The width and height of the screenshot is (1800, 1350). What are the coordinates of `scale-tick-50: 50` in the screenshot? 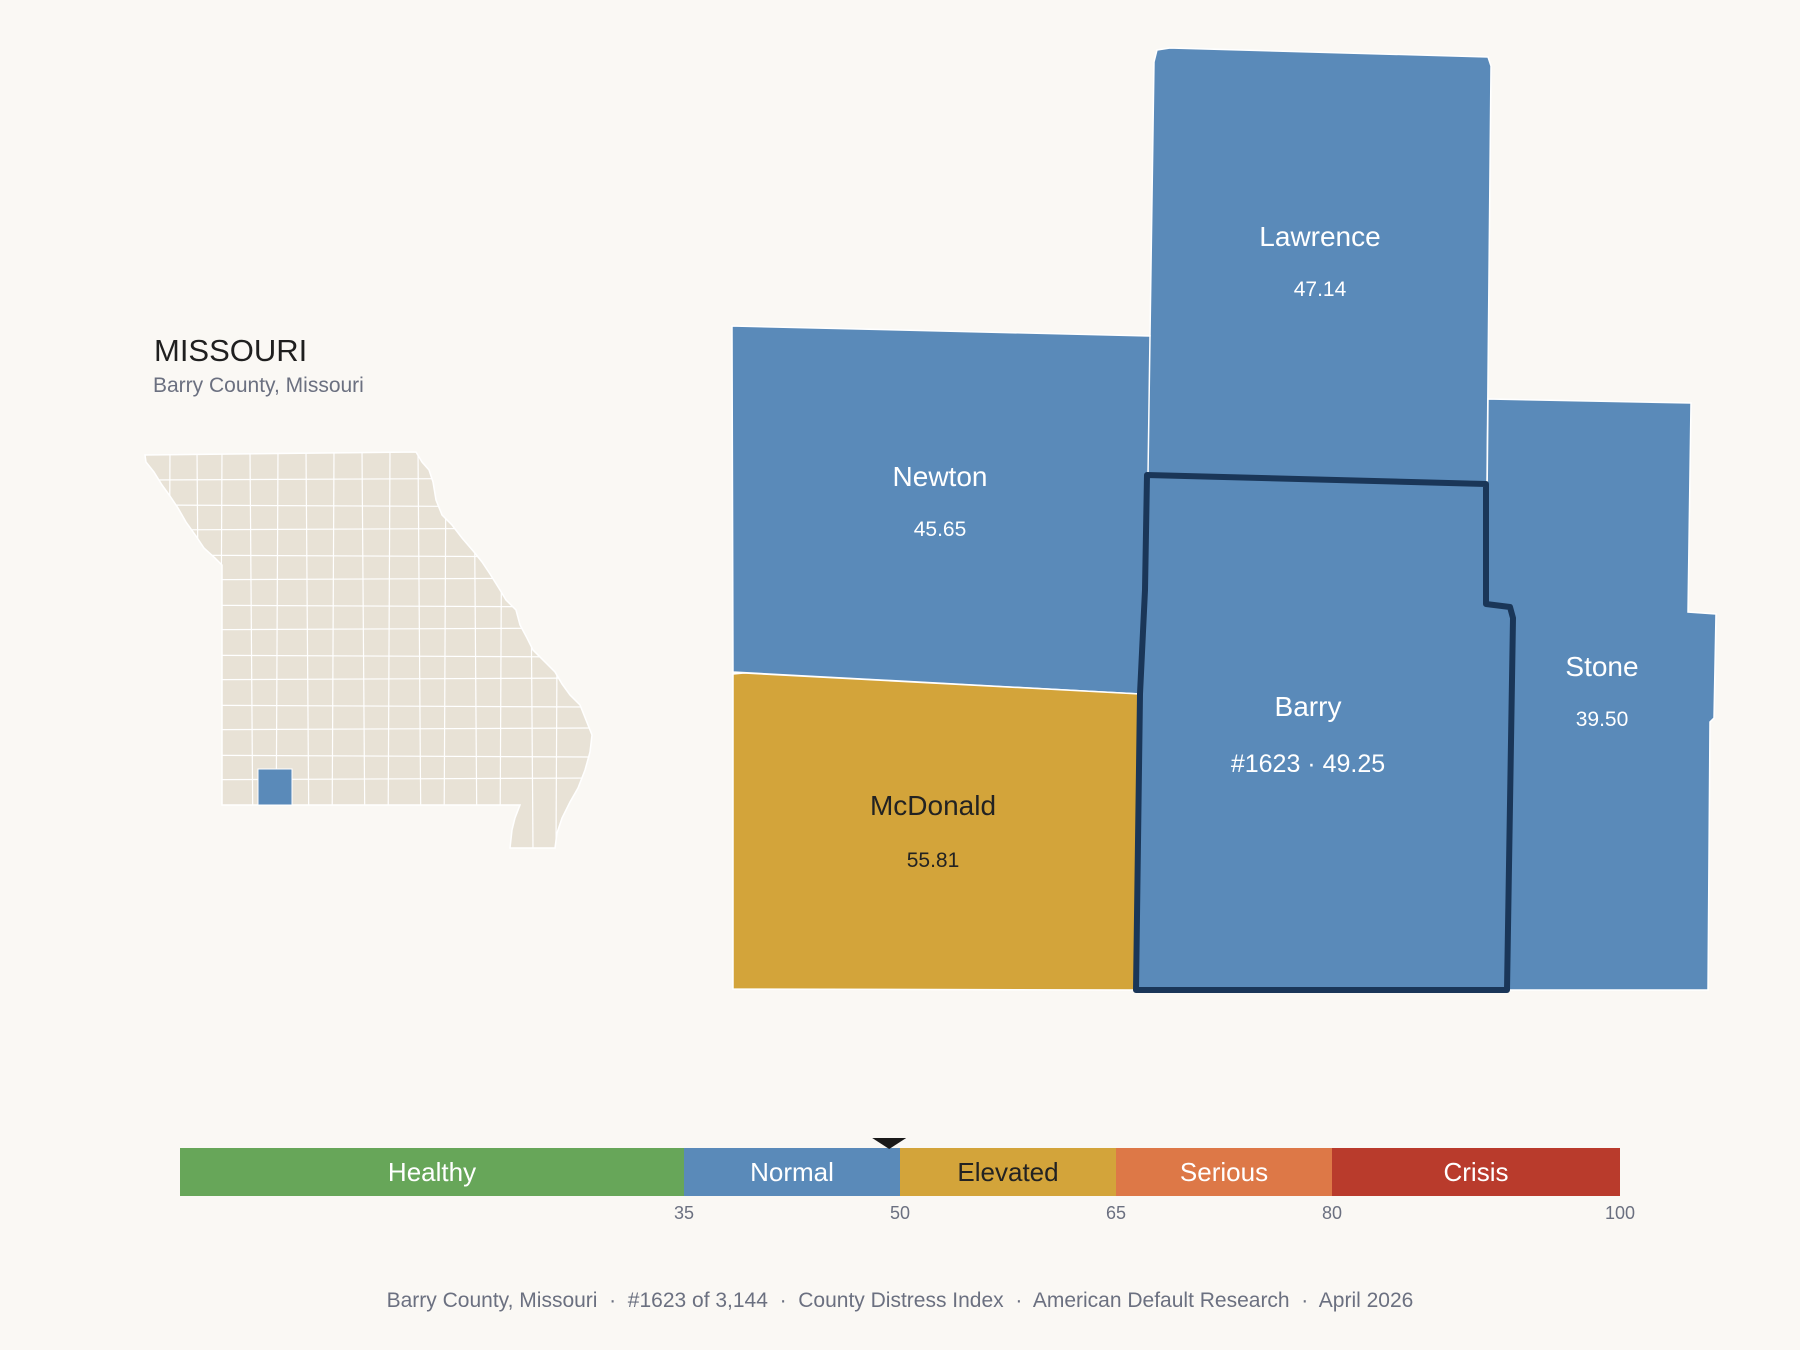 It's located at (900, 1213).